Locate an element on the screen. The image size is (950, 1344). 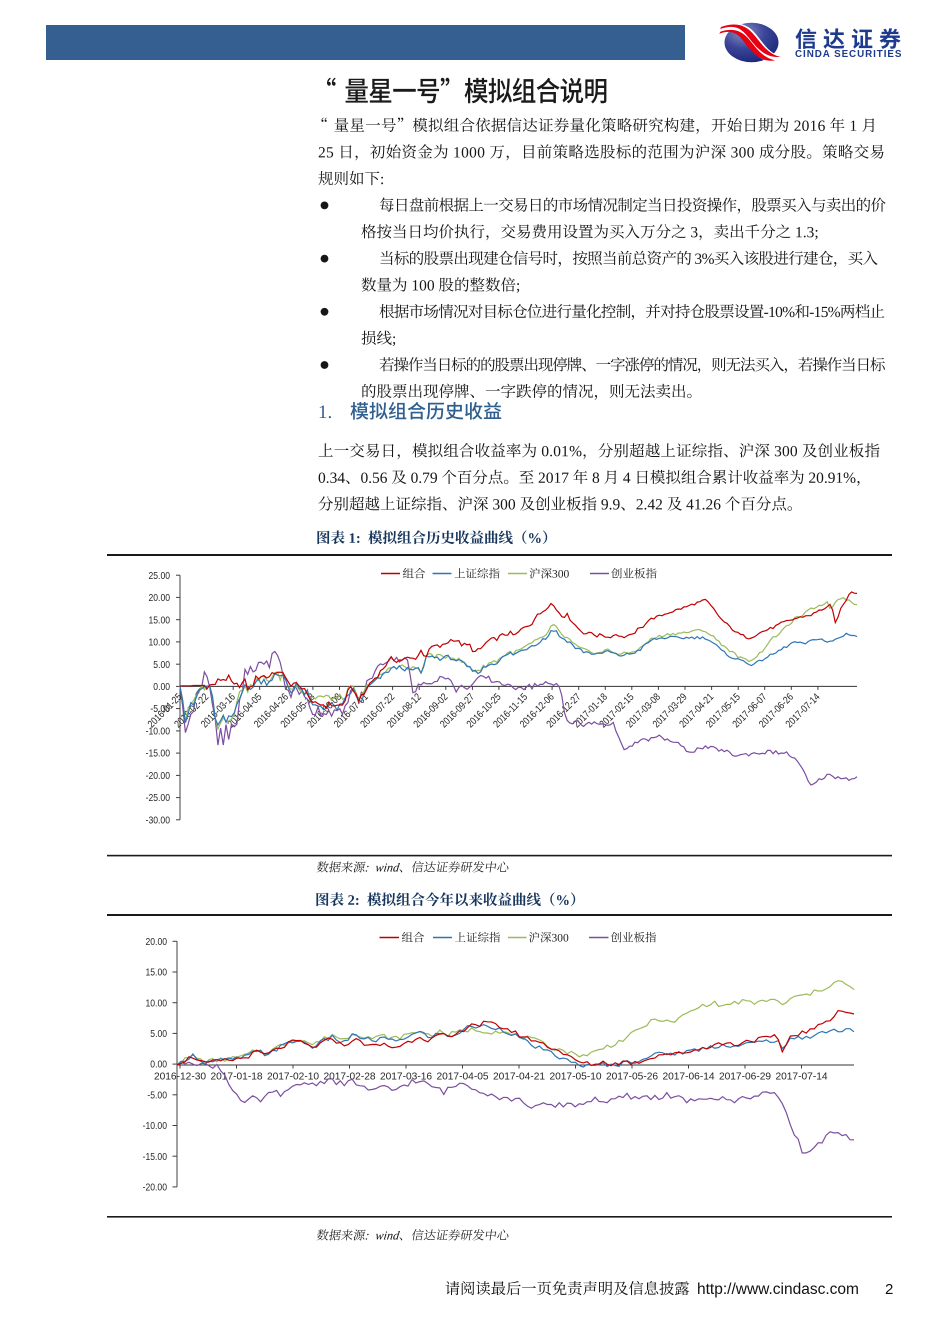
svg-text: 2017-05-10 is located at coordinates (575, 1077).